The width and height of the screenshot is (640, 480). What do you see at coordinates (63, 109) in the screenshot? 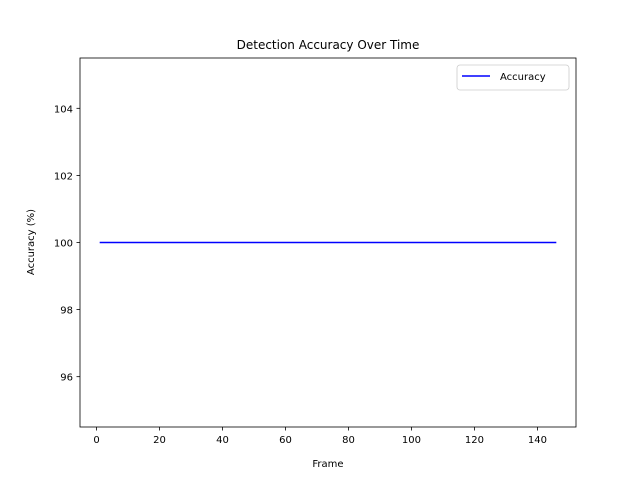
I see `y-tick-label: 104` at bounding box center [63, 109].